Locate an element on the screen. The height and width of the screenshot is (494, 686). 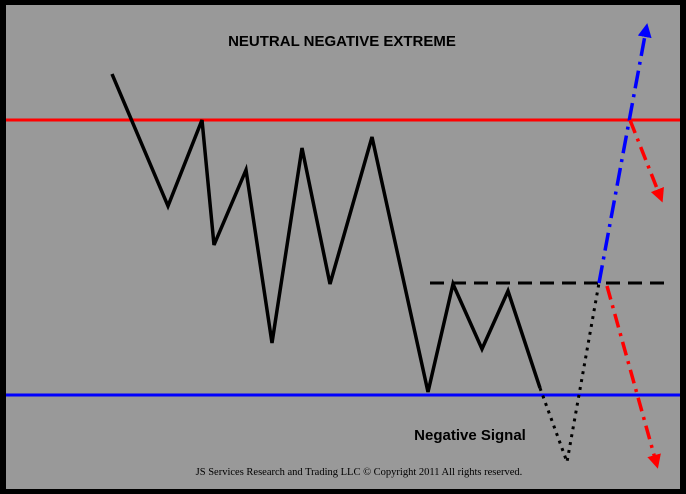
breakout-up-arrow is located at coordinates (624, 153).